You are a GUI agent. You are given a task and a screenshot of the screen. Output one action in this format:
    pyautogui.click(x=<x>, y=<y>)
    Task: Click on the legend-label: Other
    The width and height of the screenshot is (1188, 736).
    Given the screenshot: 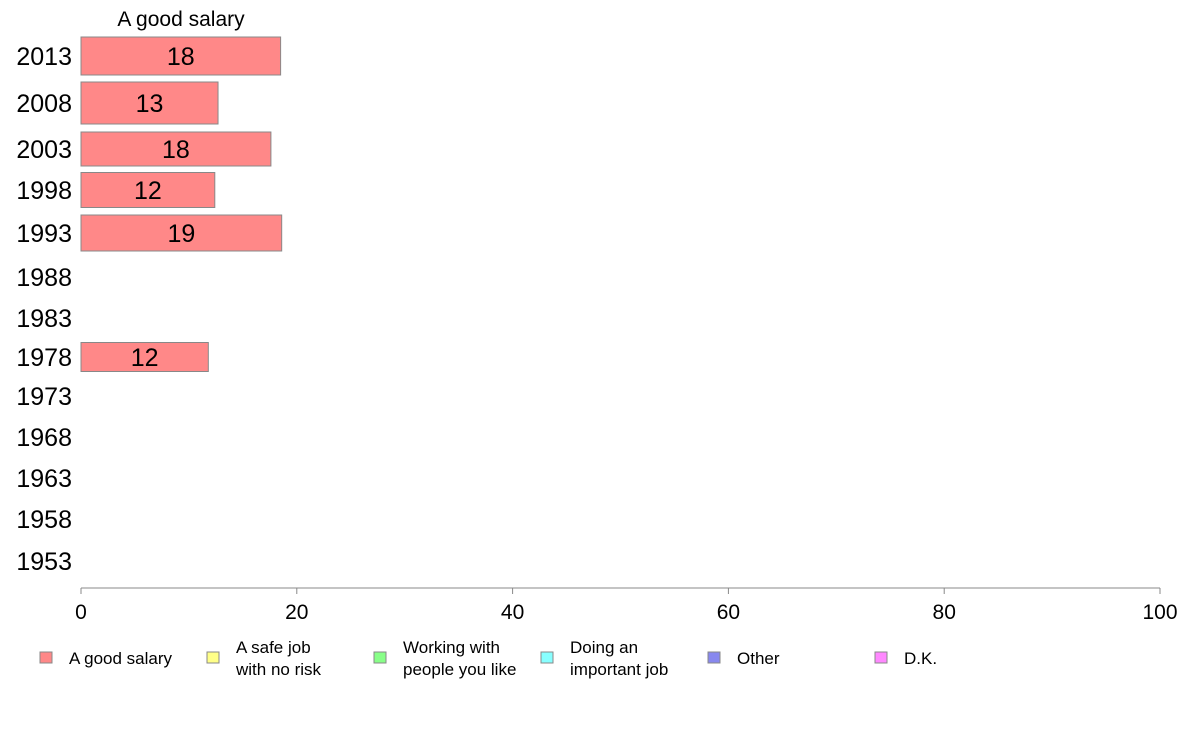 What is the action you would take?
    pyautogui.click(x=758, y=658)
    